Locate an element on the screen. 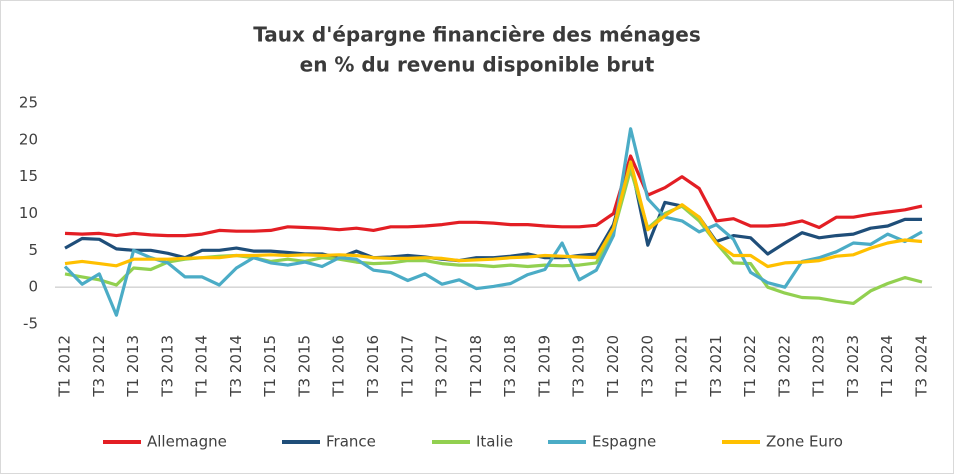  x-tick-label: T1 2021 is located at coordinates (682, 366).